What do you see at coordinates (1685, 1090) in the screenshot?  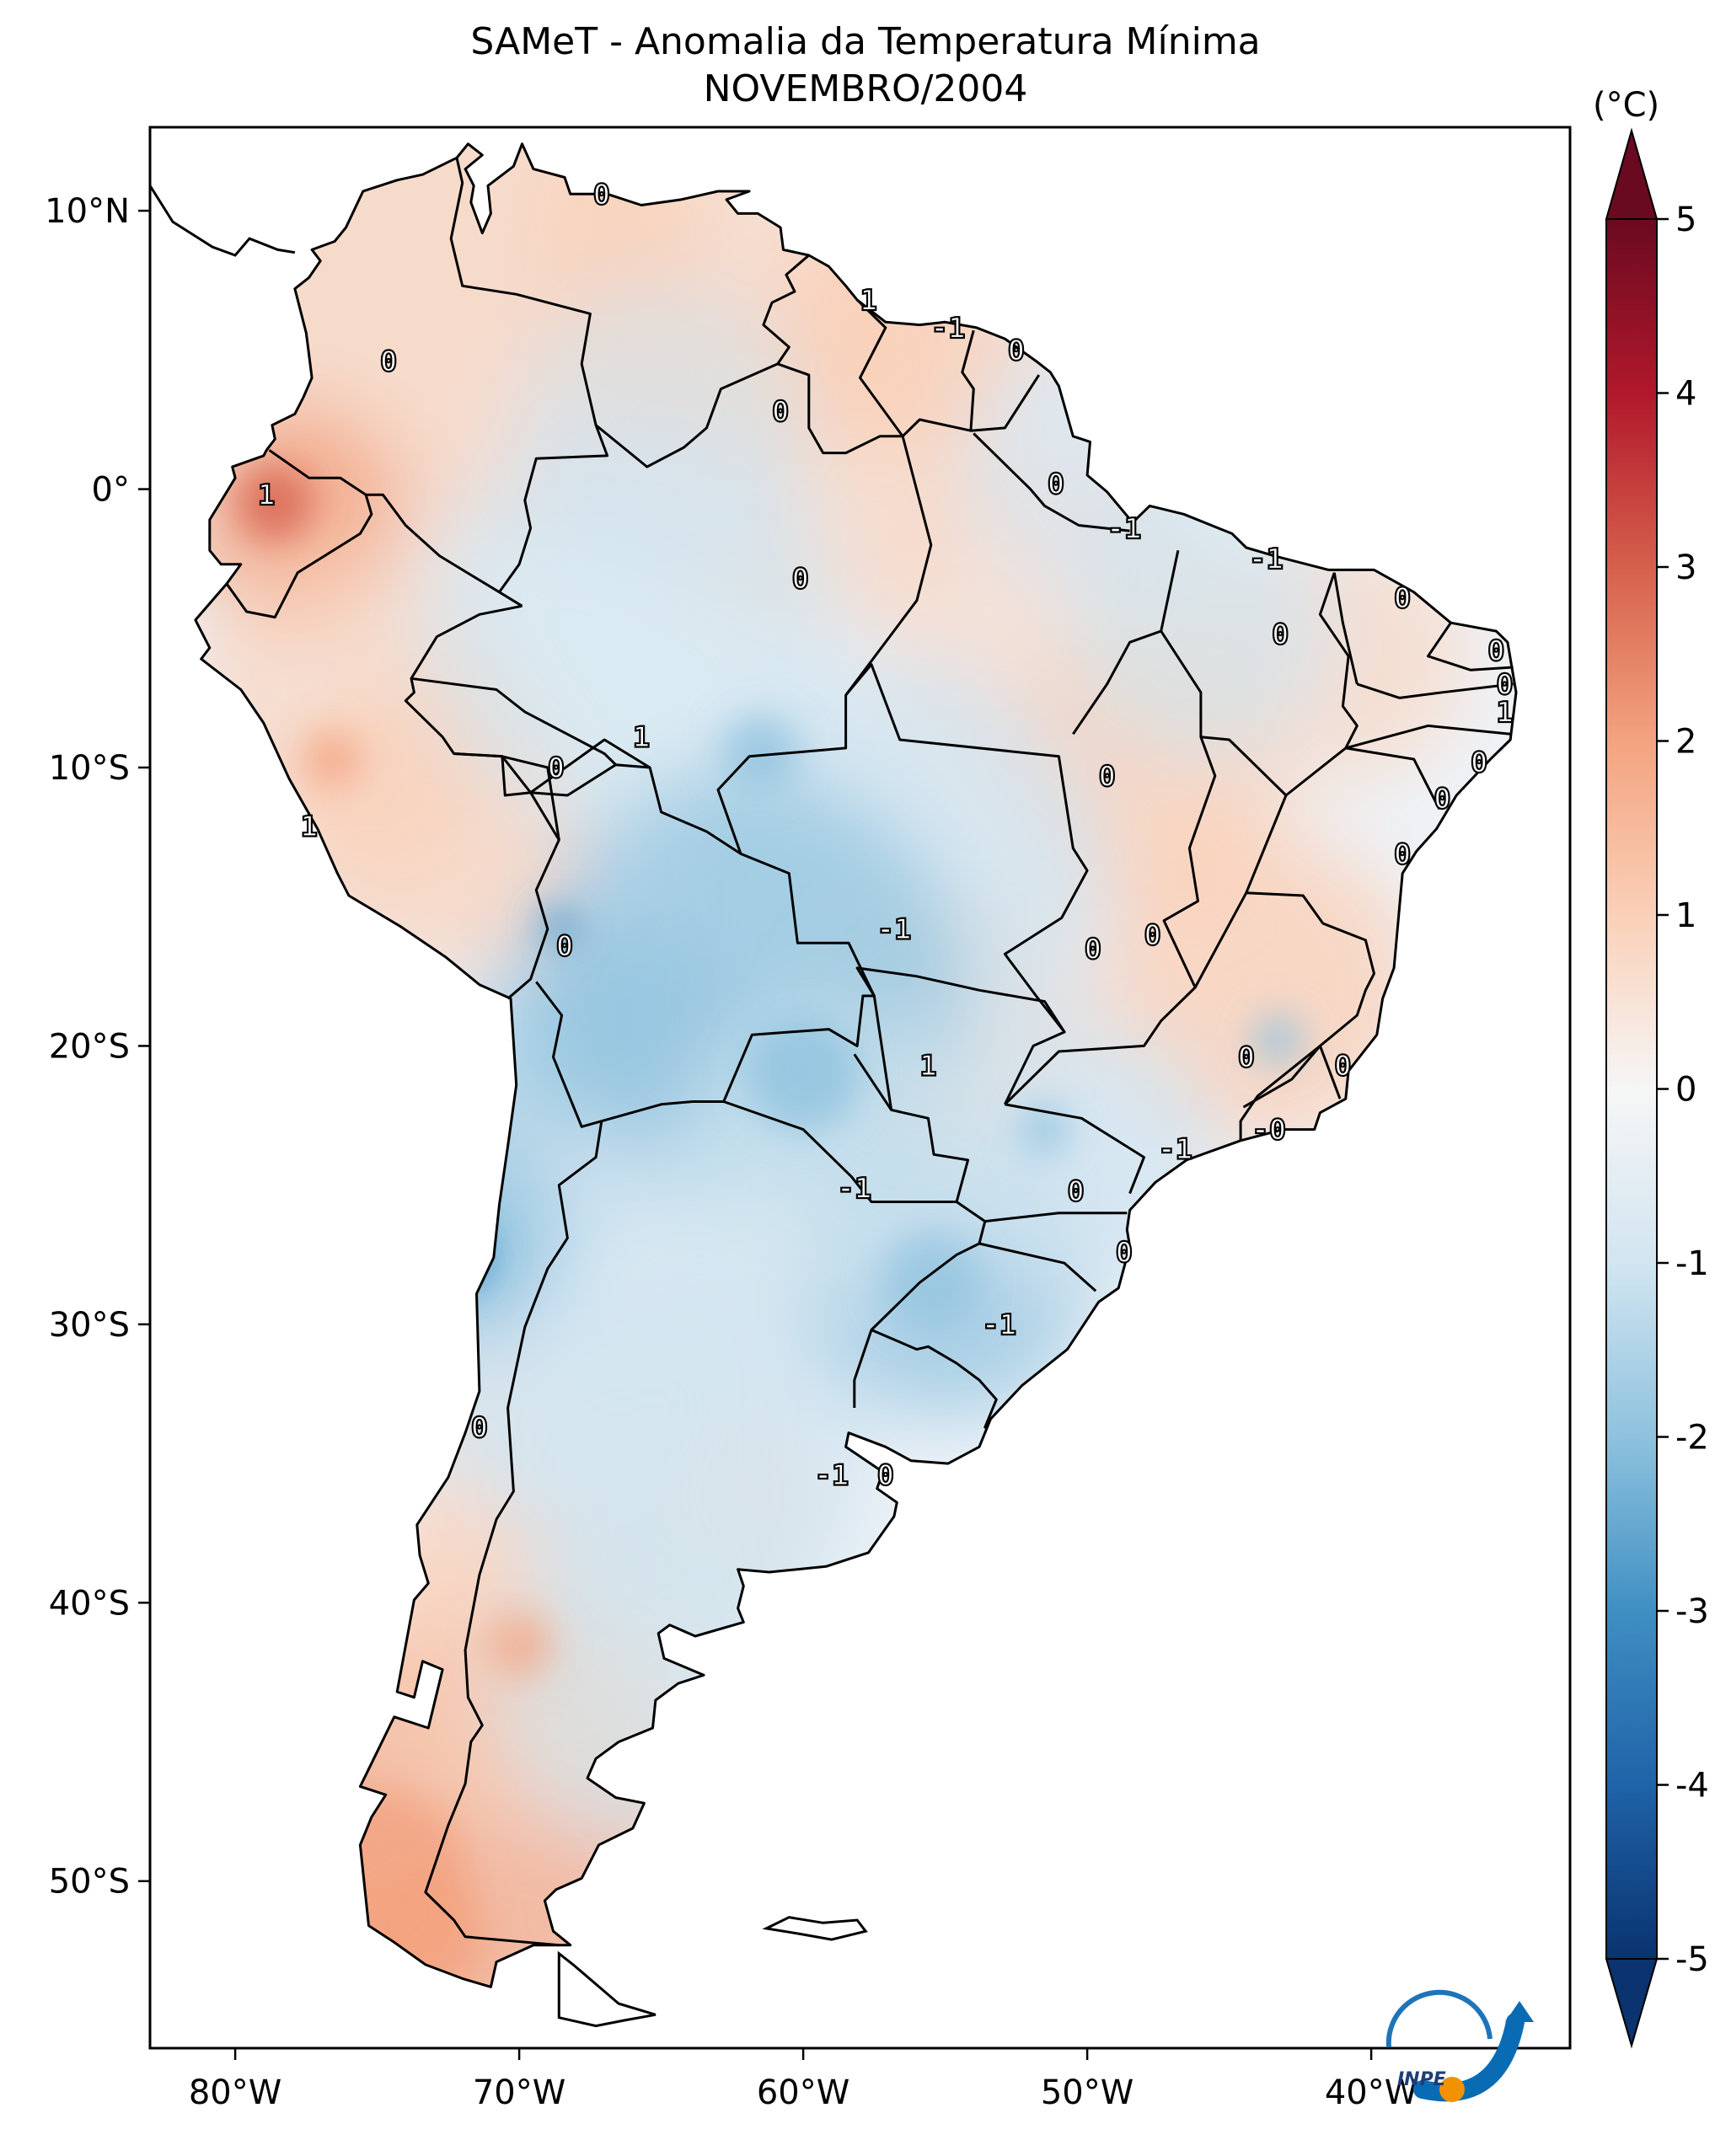 I see `colorbar-tick-label: 0` at bounding box center [1685, 1090].